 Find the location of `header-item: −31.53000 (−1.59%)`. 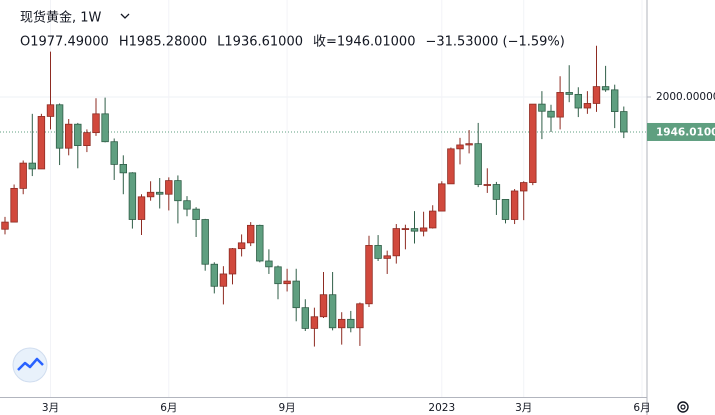

header-item: −31.53000 (−1.59%) is located at coordinates (494, 42).